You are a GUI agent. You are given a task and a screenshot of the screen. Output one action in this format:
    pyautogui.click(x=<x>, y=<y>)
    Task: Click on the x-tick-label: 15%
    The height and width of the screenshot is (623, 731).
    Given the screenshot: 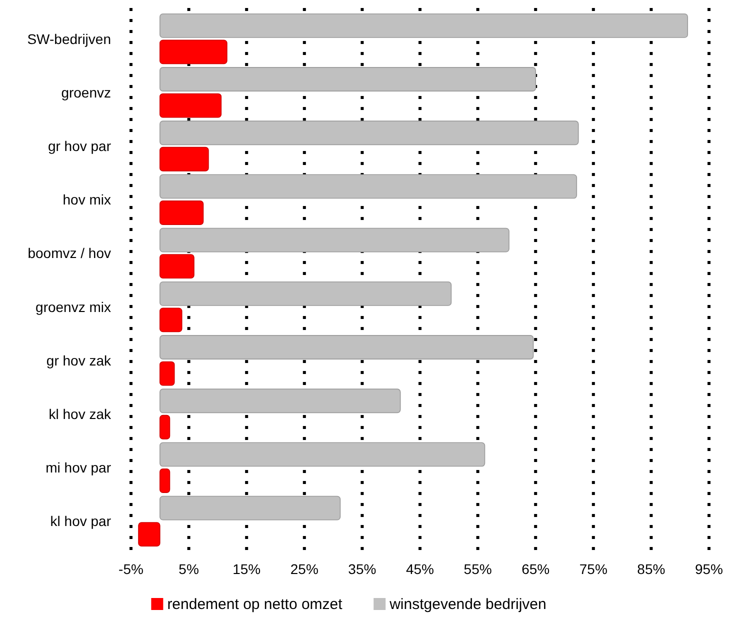 What is the action you would take?
    pyautogui.click(x=246, y=569)
    